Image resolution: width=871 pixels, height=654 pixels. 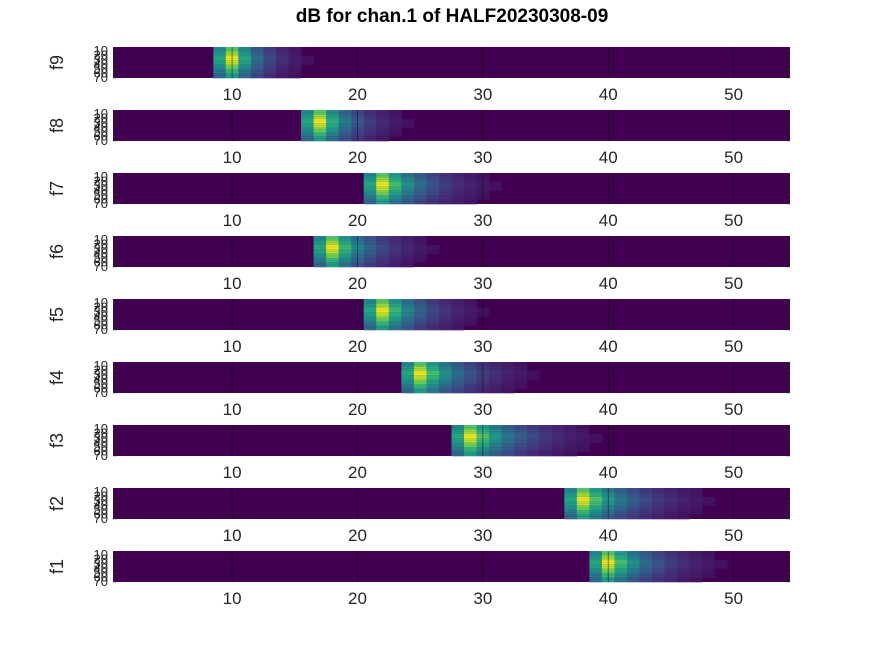 What do you see at coordinates (101, 55) in the screenshot?
I see `y-tick-label: 20` at bounding box center [101, 55].